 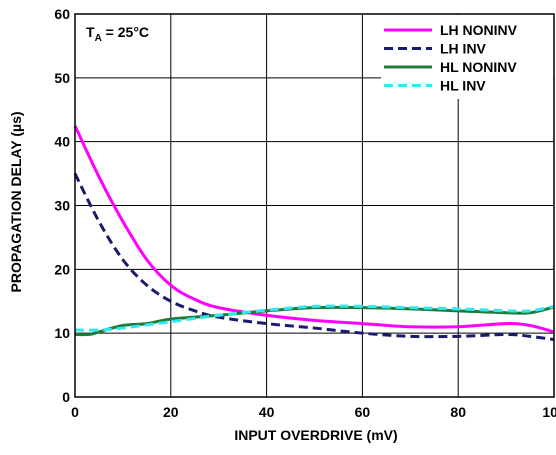 What do you see at coordinates (62, 14) in the screenshot?
I see `y-tick-label-60: 60` at bounding box center [62, 14].